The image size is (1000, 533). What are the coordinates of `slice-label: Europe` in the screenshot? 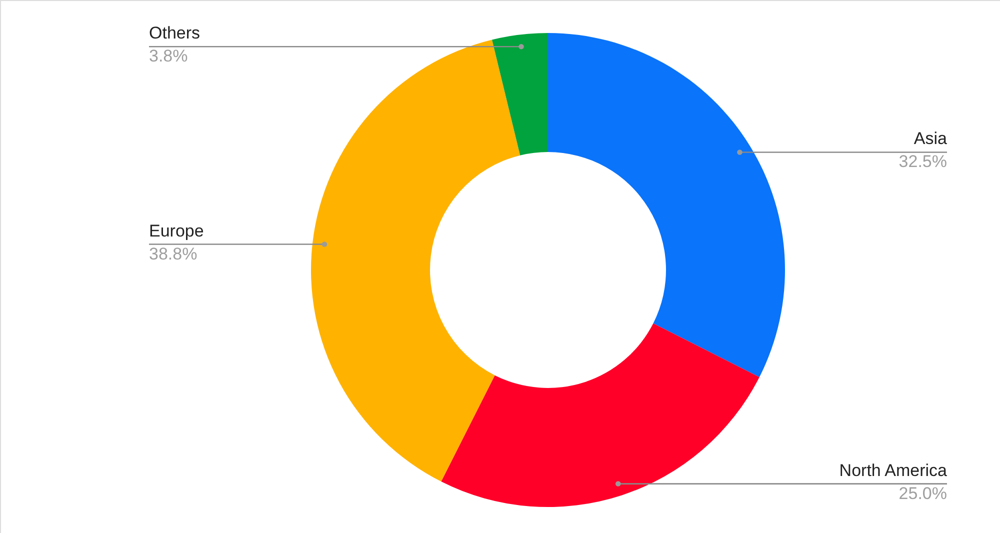 It's located at (176, 230).